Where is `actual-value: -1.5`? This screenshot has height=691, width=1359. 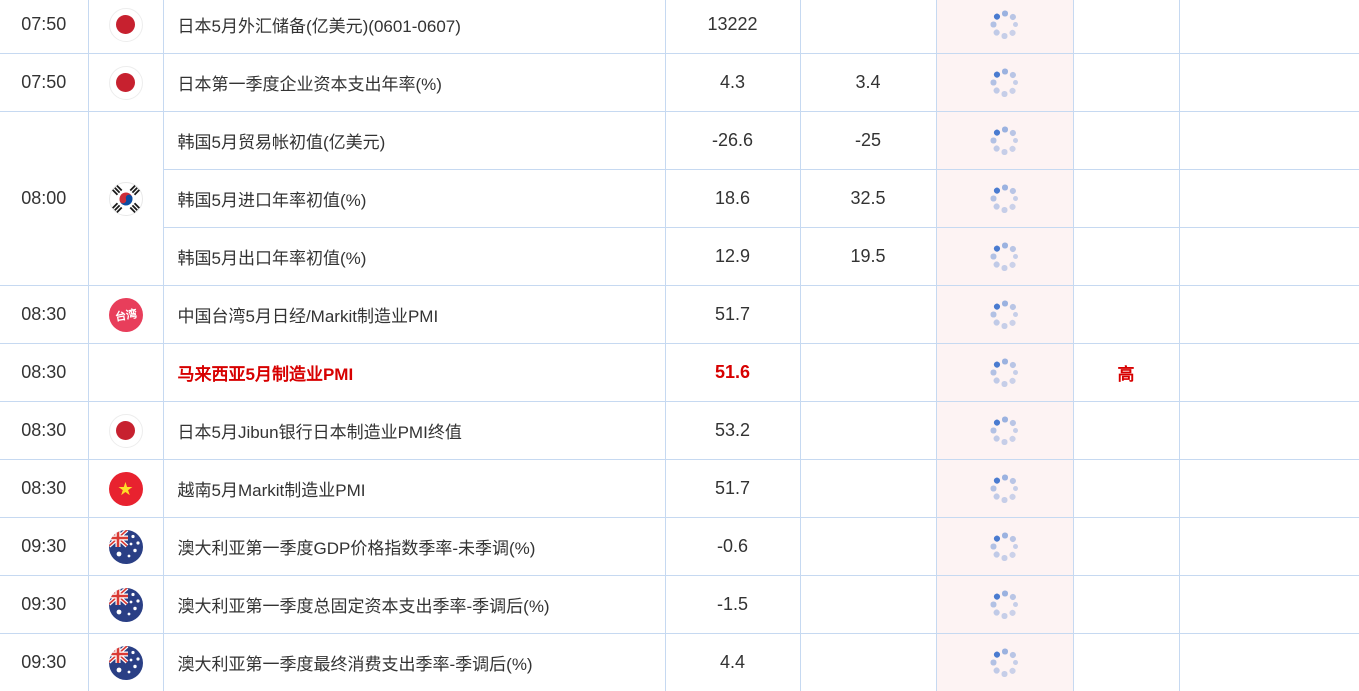
actual-value: -1.5 is located at coordinates (732, 604).